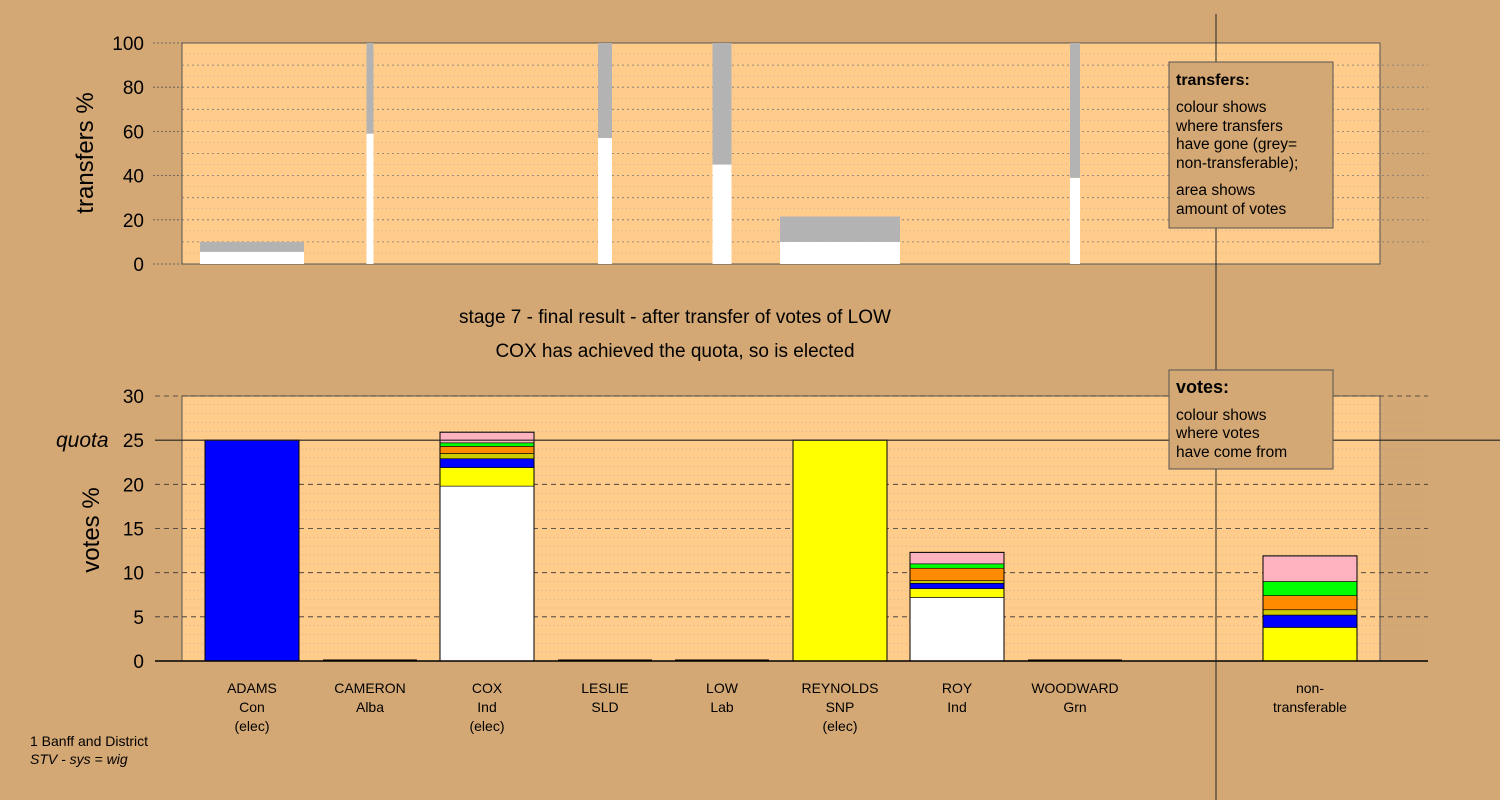  Describe the element at coordinates (1231, 209) in the screenshot. I see `transfers-legend-line: amount of votes` at that location.